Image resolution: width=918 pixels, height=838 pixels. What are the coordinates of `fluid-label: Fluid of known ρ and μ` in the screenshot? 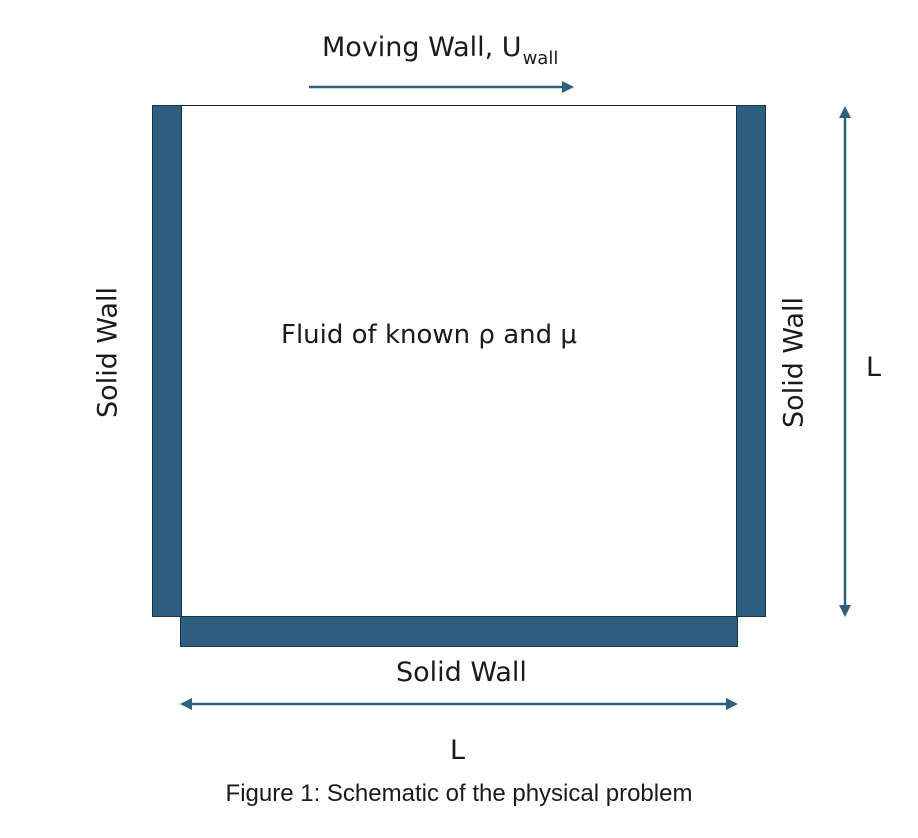 It's located at (429, 335).